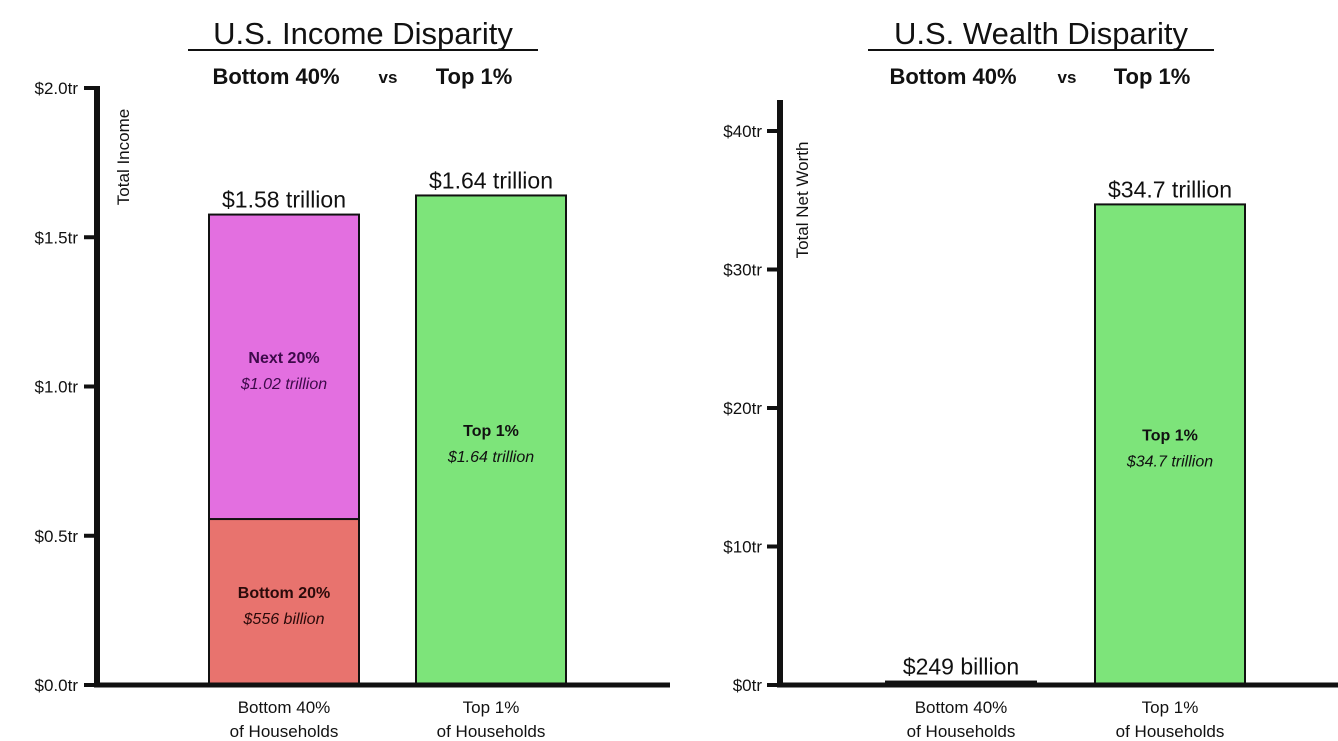 This screenshot has width=1338, height=741. Describe the element at coordinates (742, 270) in the screenshot. I see `wealth-y-tick-label: $30tr` at that location.